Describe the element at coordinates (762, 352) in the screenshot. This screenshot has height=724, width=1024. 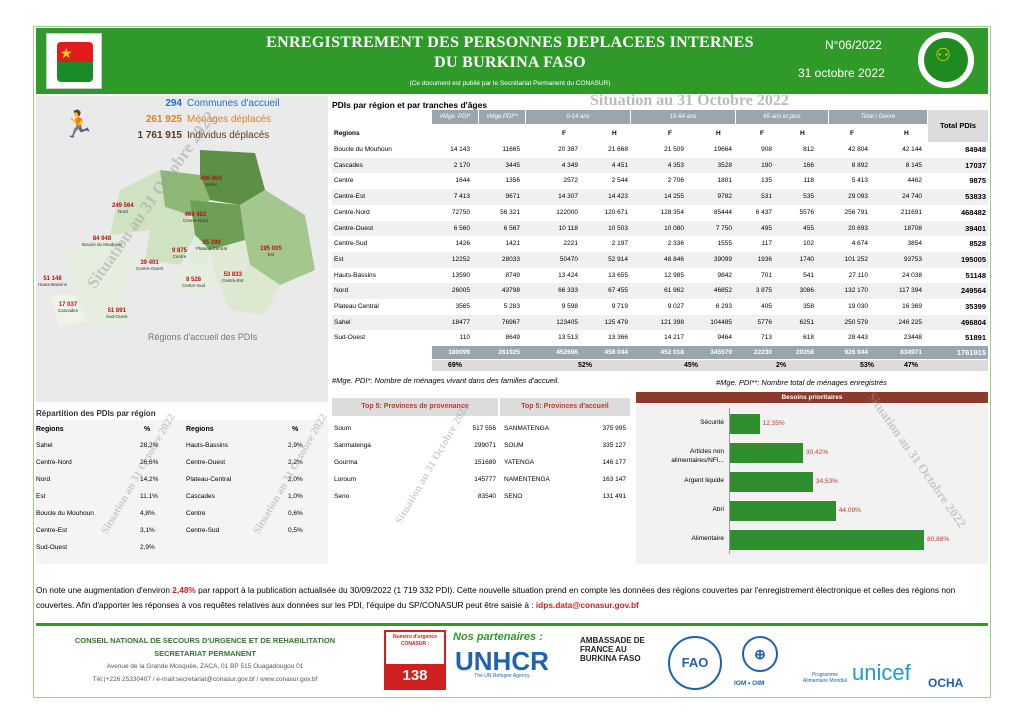
I see `sum-cell: 22230` at that location.